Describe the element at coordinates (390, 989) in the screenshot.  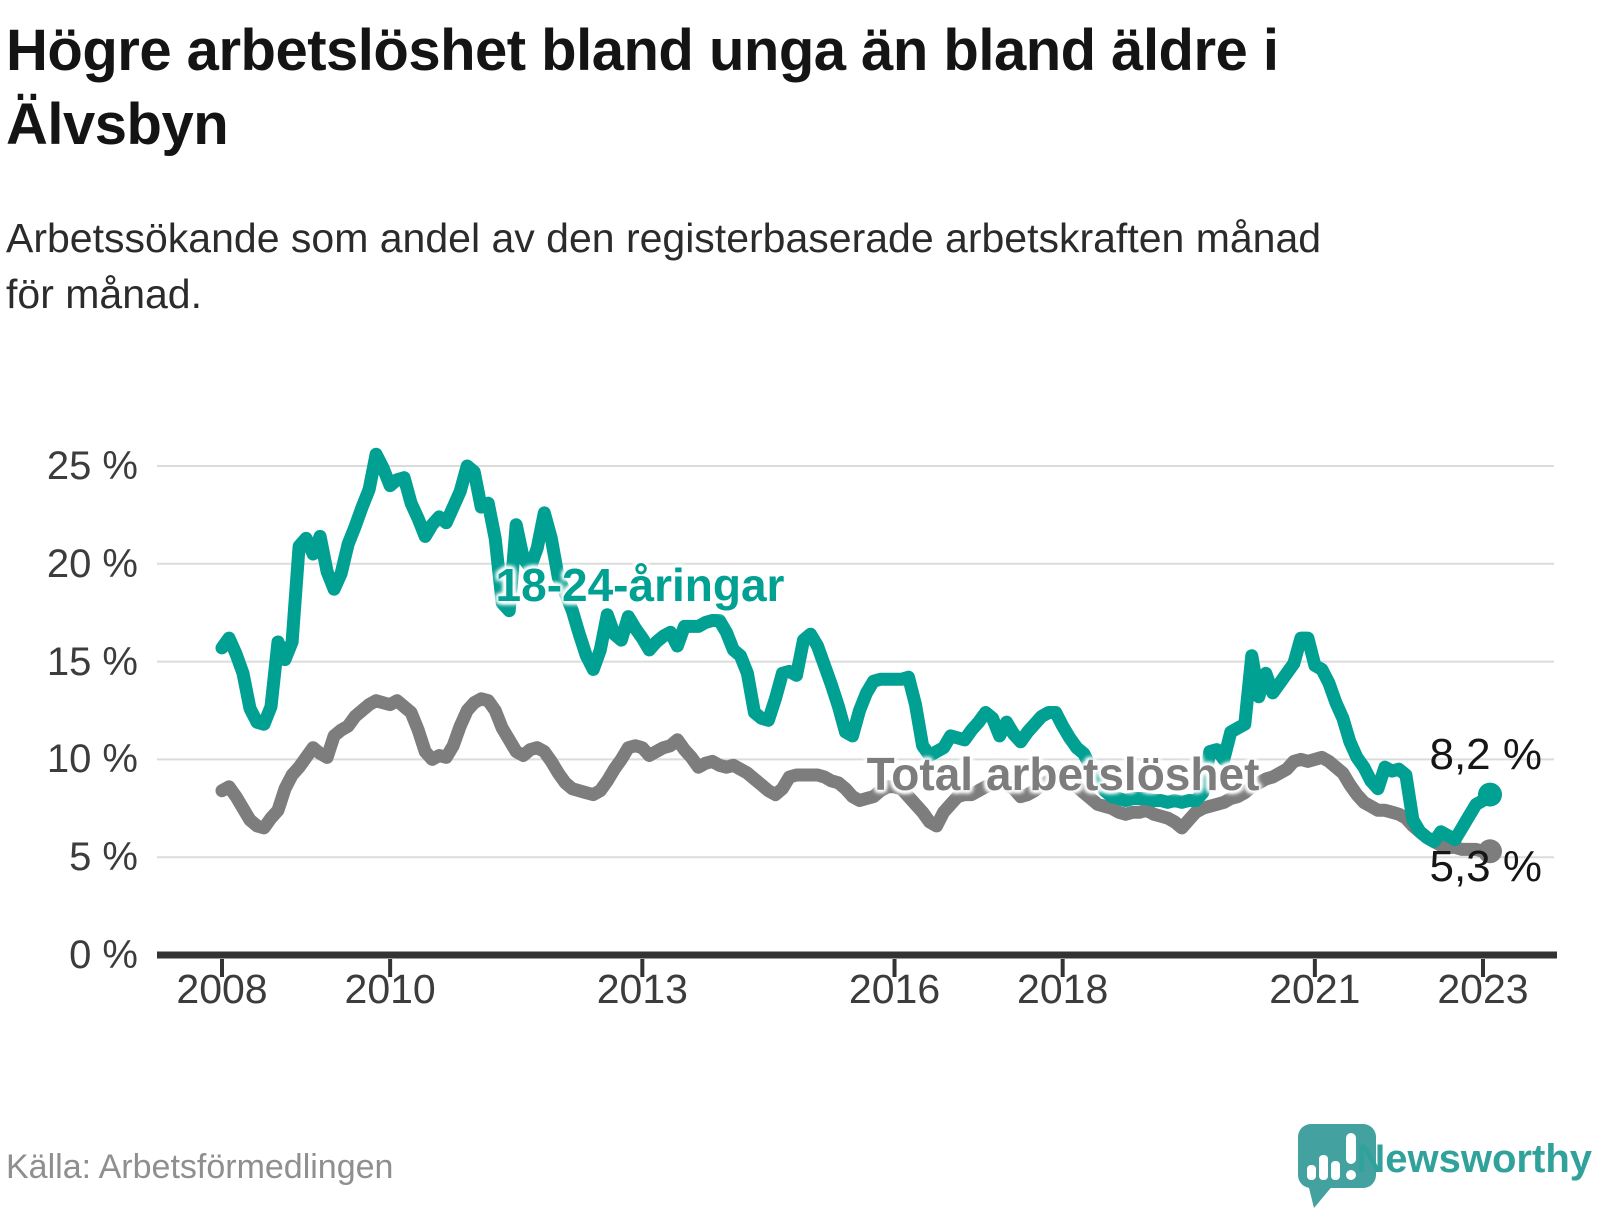
I see `x-axis-label: 2010` at that location.